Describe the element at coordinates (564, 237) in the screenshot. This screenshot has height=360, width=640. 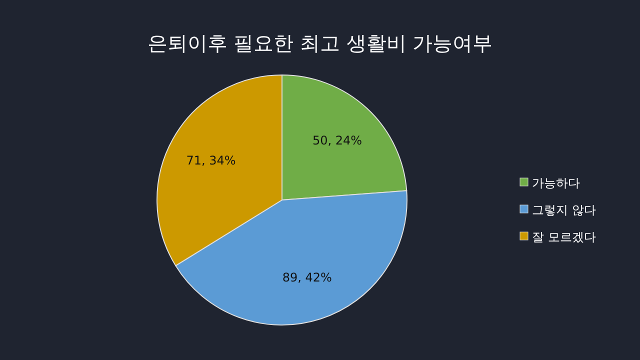
I see `legend-label: 잘 모르겠다` at that location.